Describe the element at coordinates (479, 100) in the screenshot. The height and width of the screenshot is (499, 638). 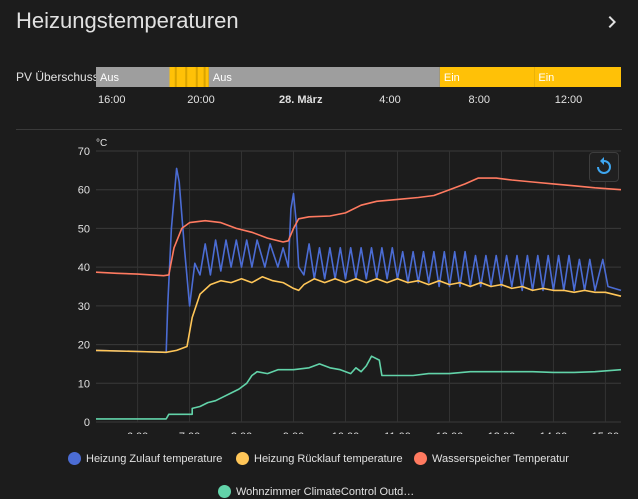
I see `timeline-tick-label: 8:00` at that location.